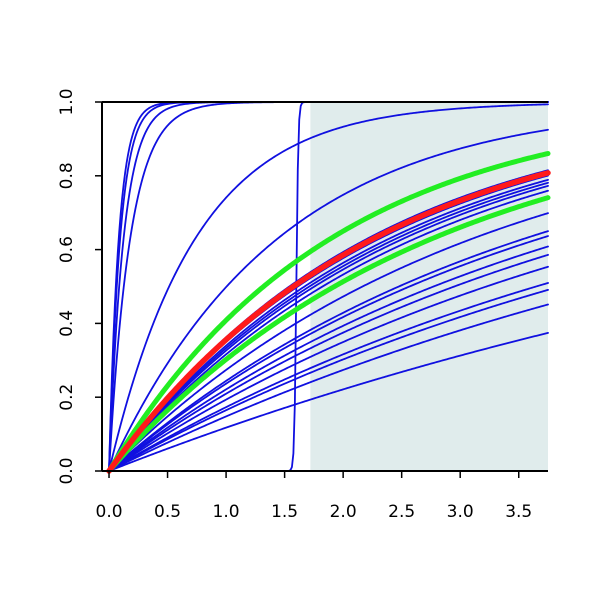 This screenshot has height=600, width=600. I want to click on x-tick-label: 2.5, so click(401, 512).